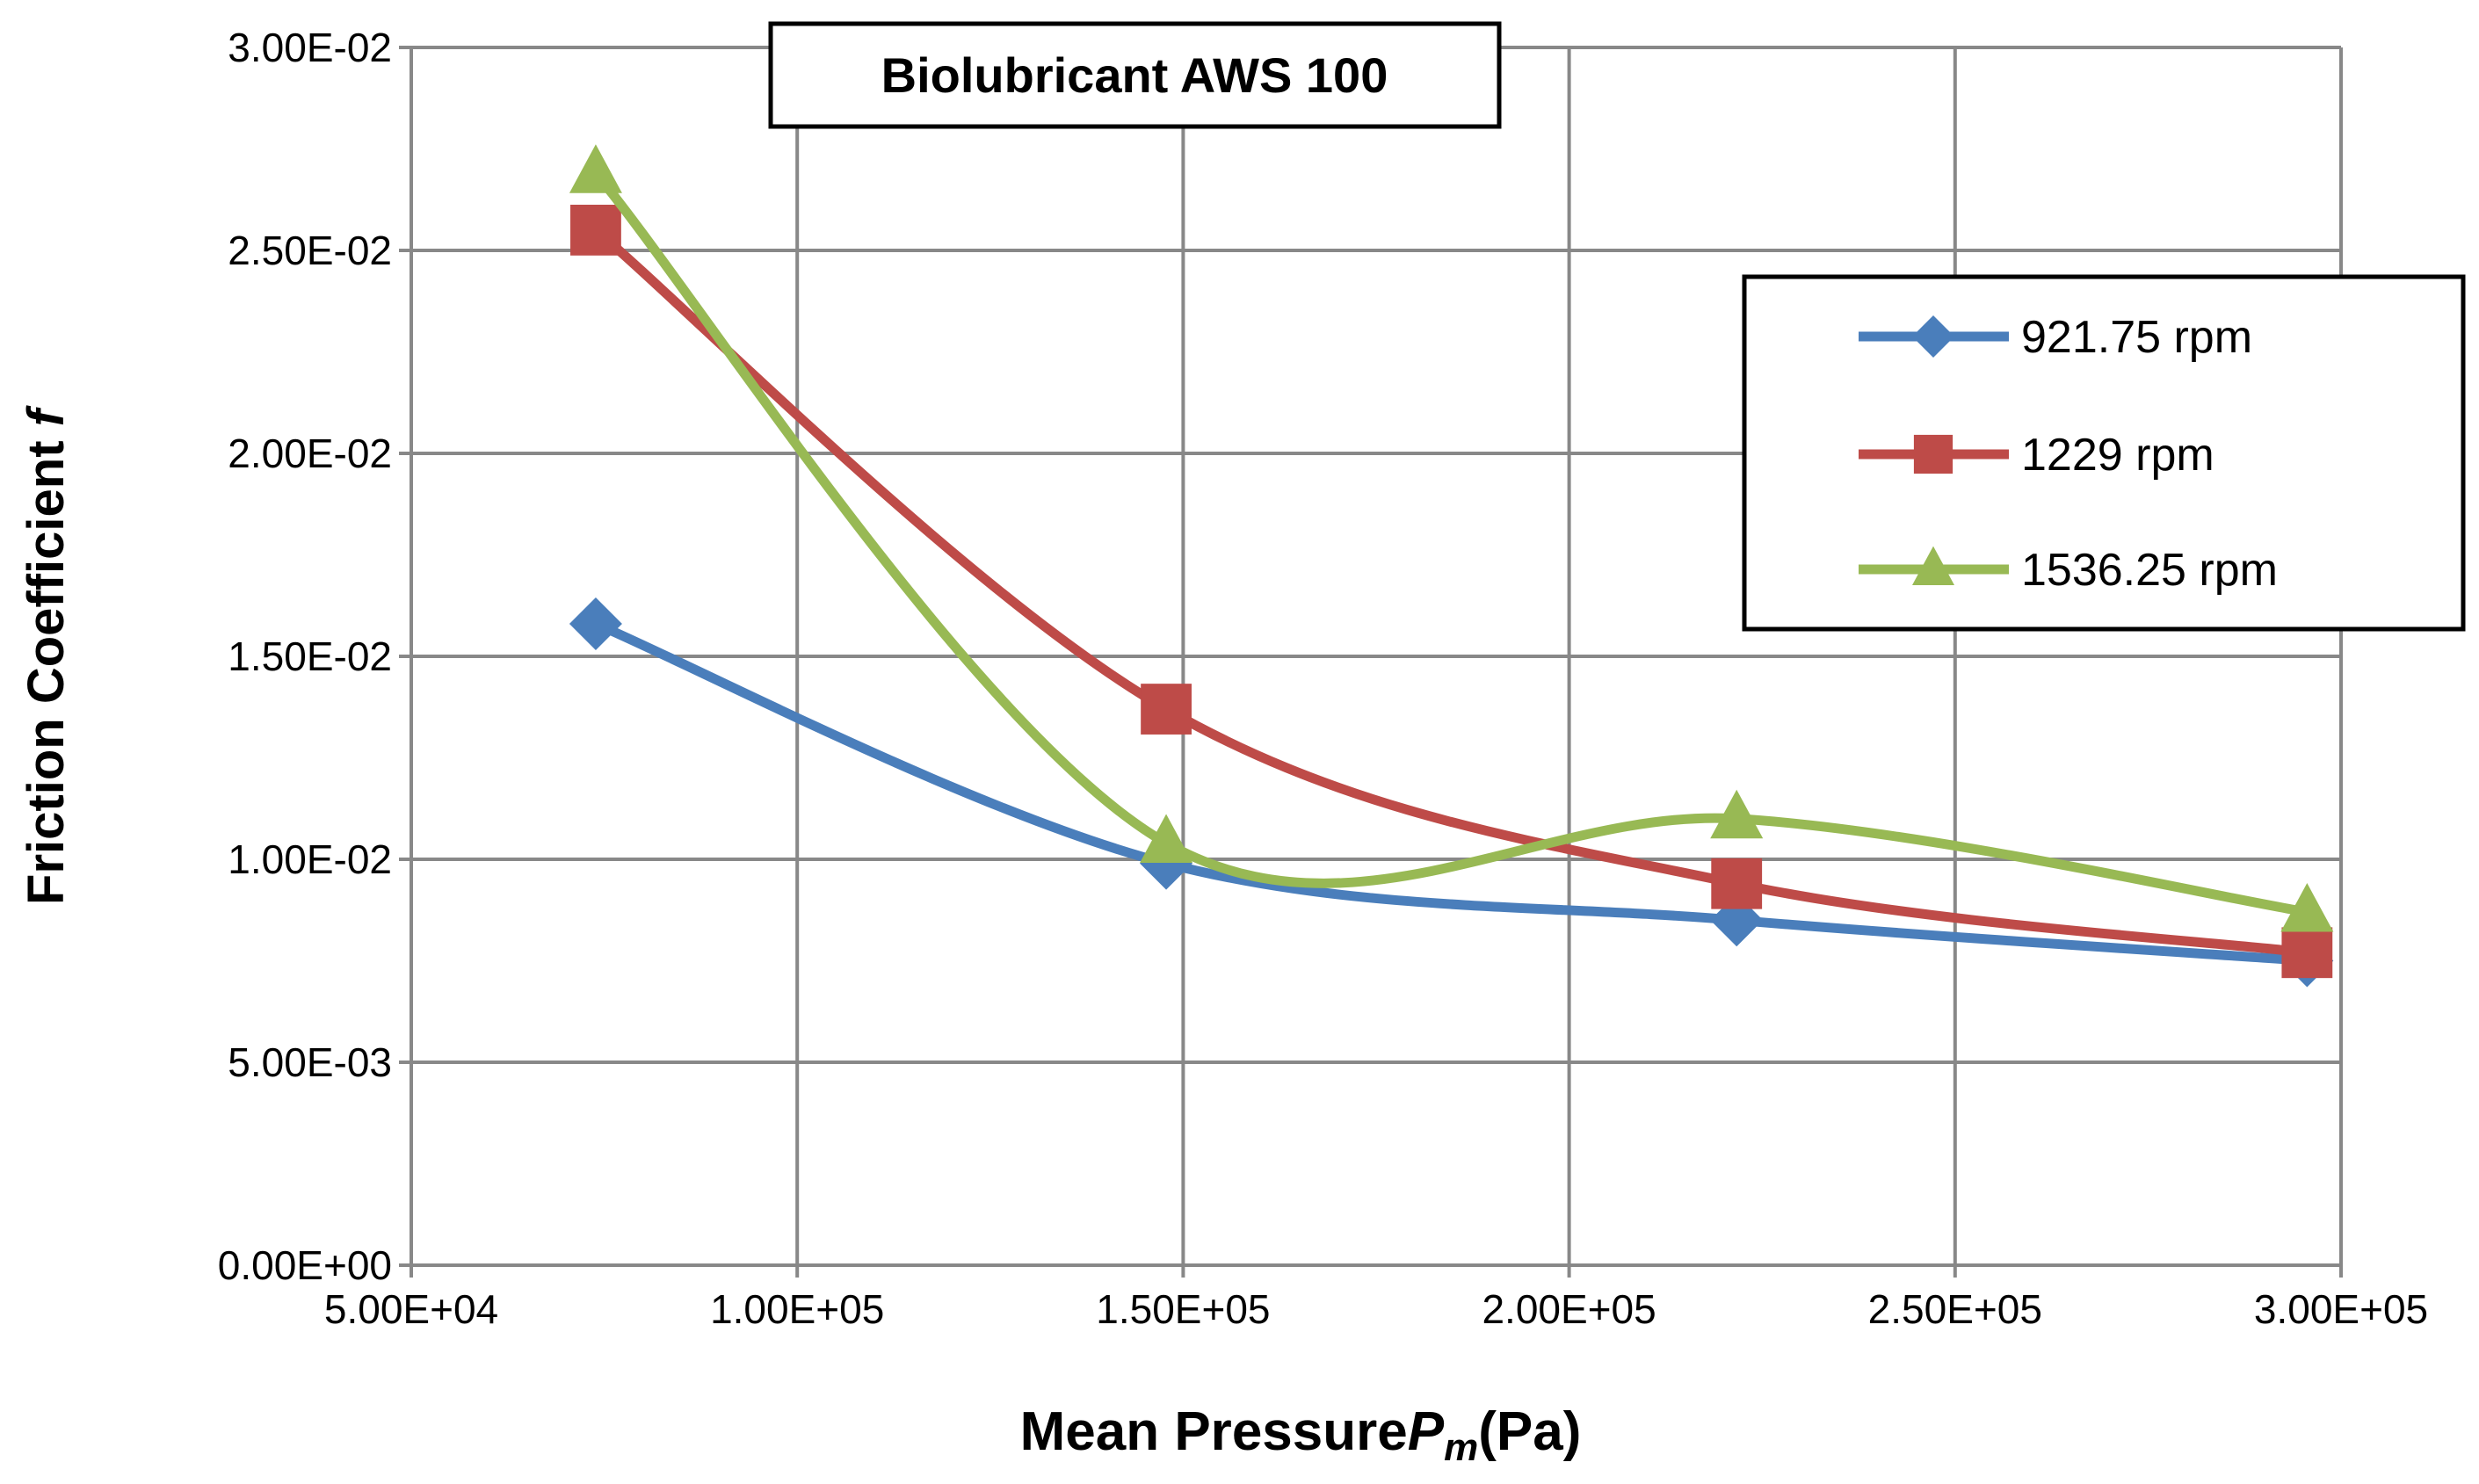 The width and height of the screenshot is (2479, 1484). Describe the element at coordinates (310, 859) in the screenshot. I see `y-tick-label: 1.00E-02` at that location.